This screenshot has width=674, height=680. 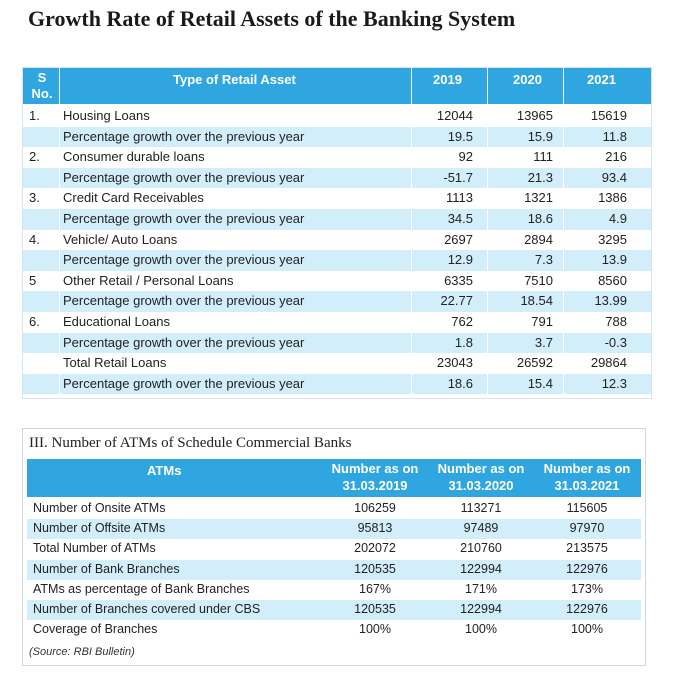 What do you see at coordinates (614, 260) in the screenshot?
I see `value-2021: 13.9` at bounding box center [614, 260].